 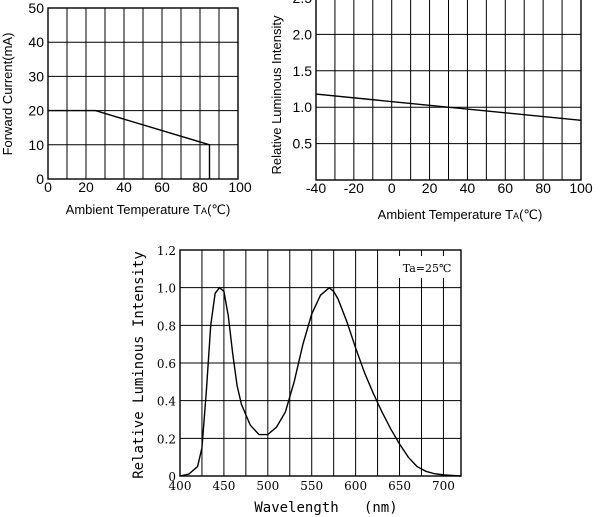 I want to click on derating-ylabel: Forward Current(mA), so click(x=7, y=94).